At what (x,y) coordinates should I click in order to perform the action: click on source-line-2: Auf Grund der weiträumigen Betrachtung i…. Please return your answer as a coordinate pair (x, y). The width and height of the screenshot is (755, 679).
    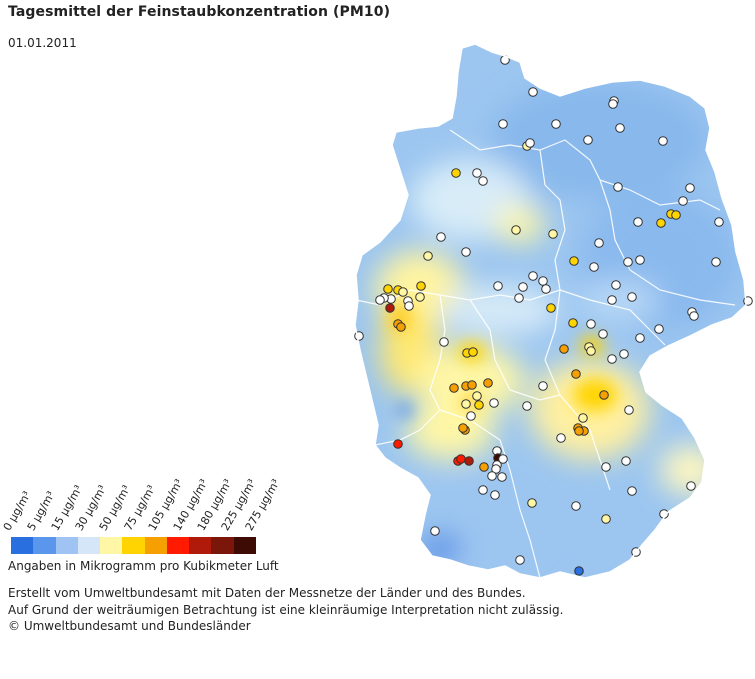
    Looking at the image, I should click on (286, 609).